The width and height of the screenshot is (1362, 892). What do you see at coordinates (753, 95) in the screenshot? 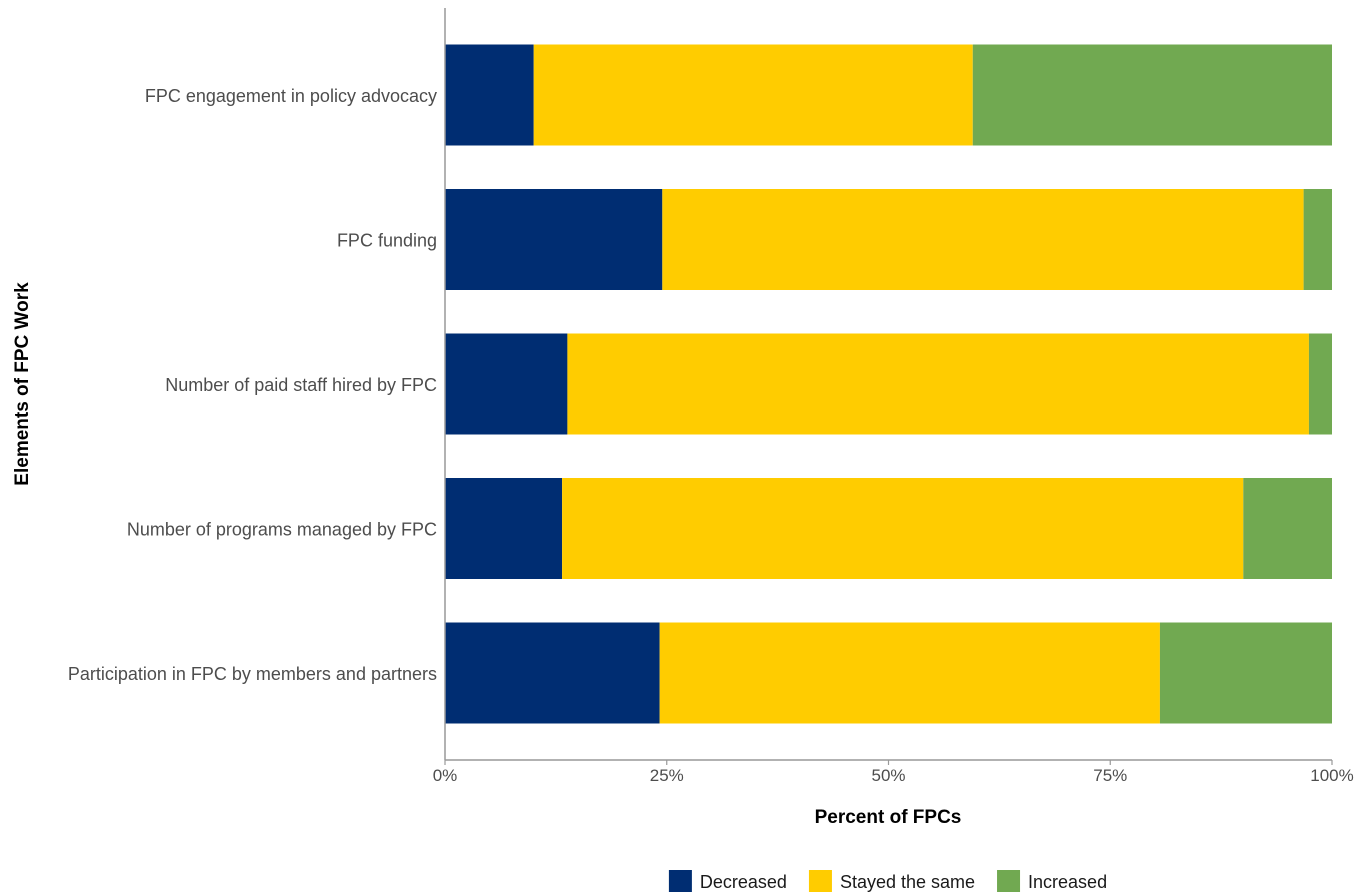
I see `bar-stayed-the-same-fpc-engagement-in-policy-advocacy` at bounding box center [753, 95].